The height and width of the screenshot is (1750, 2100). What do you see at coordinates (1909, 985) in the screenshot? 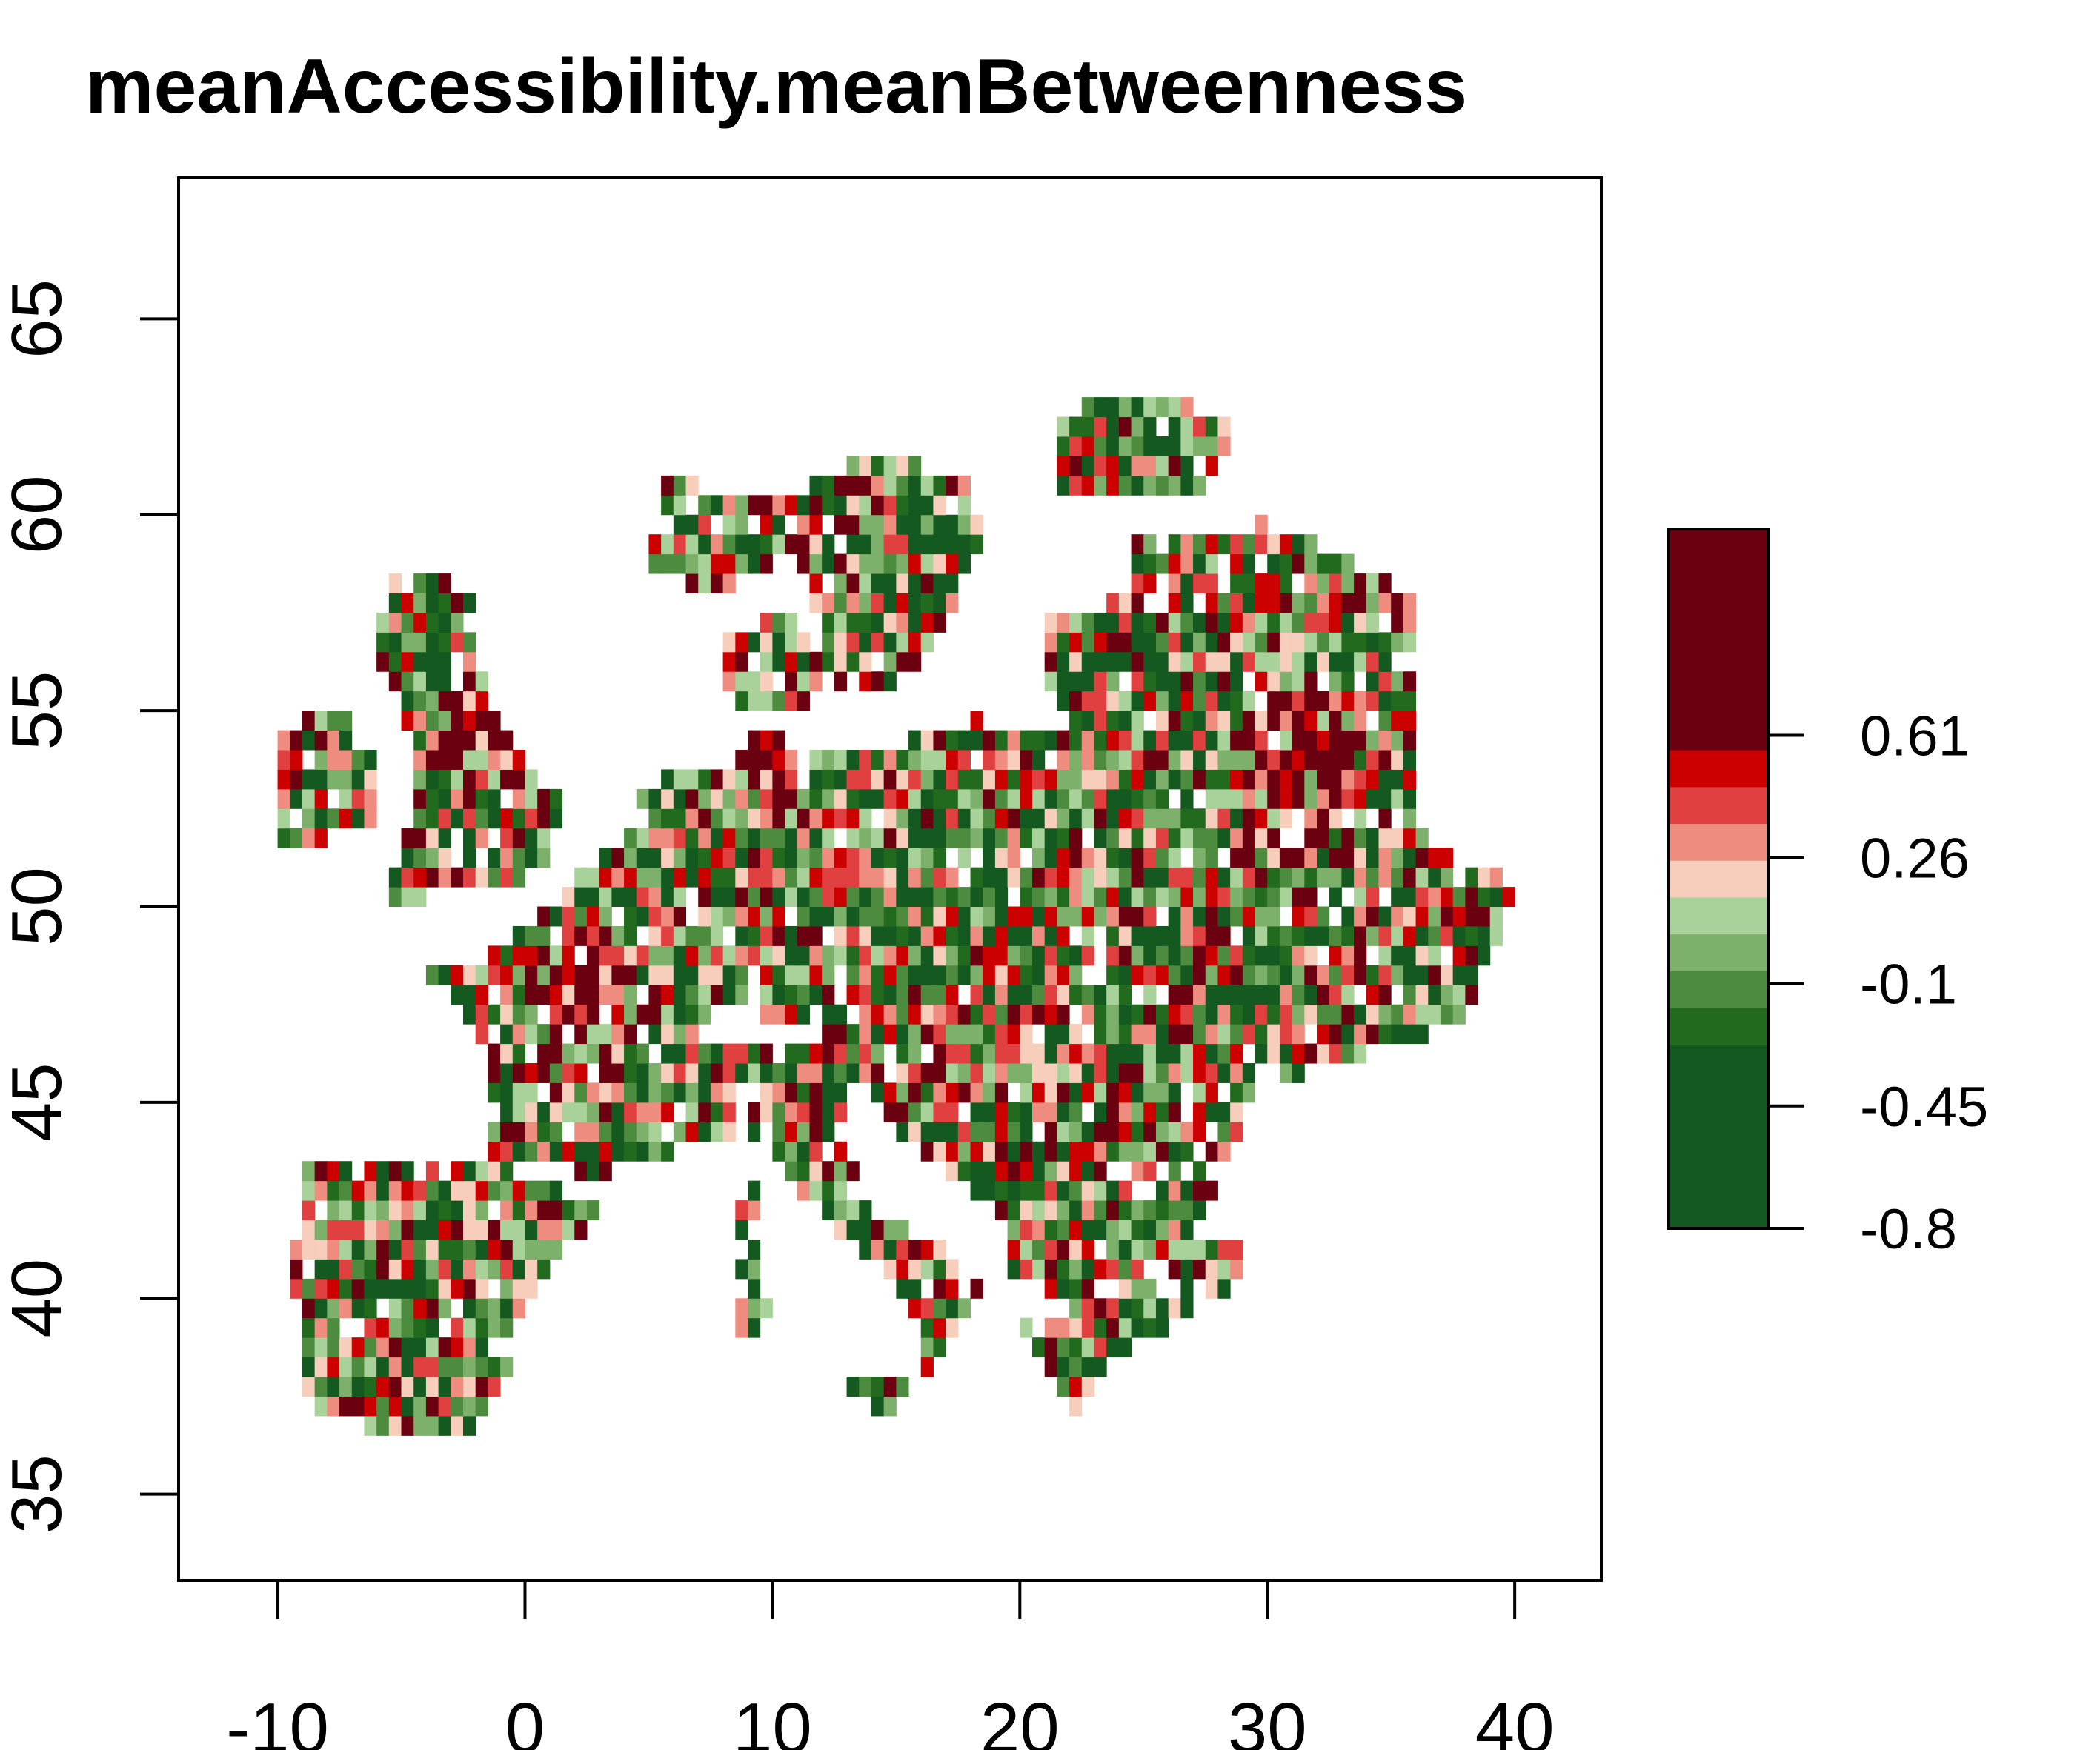
I see `legend-tick-label: -0.1` at bounding box center [1909, 985].